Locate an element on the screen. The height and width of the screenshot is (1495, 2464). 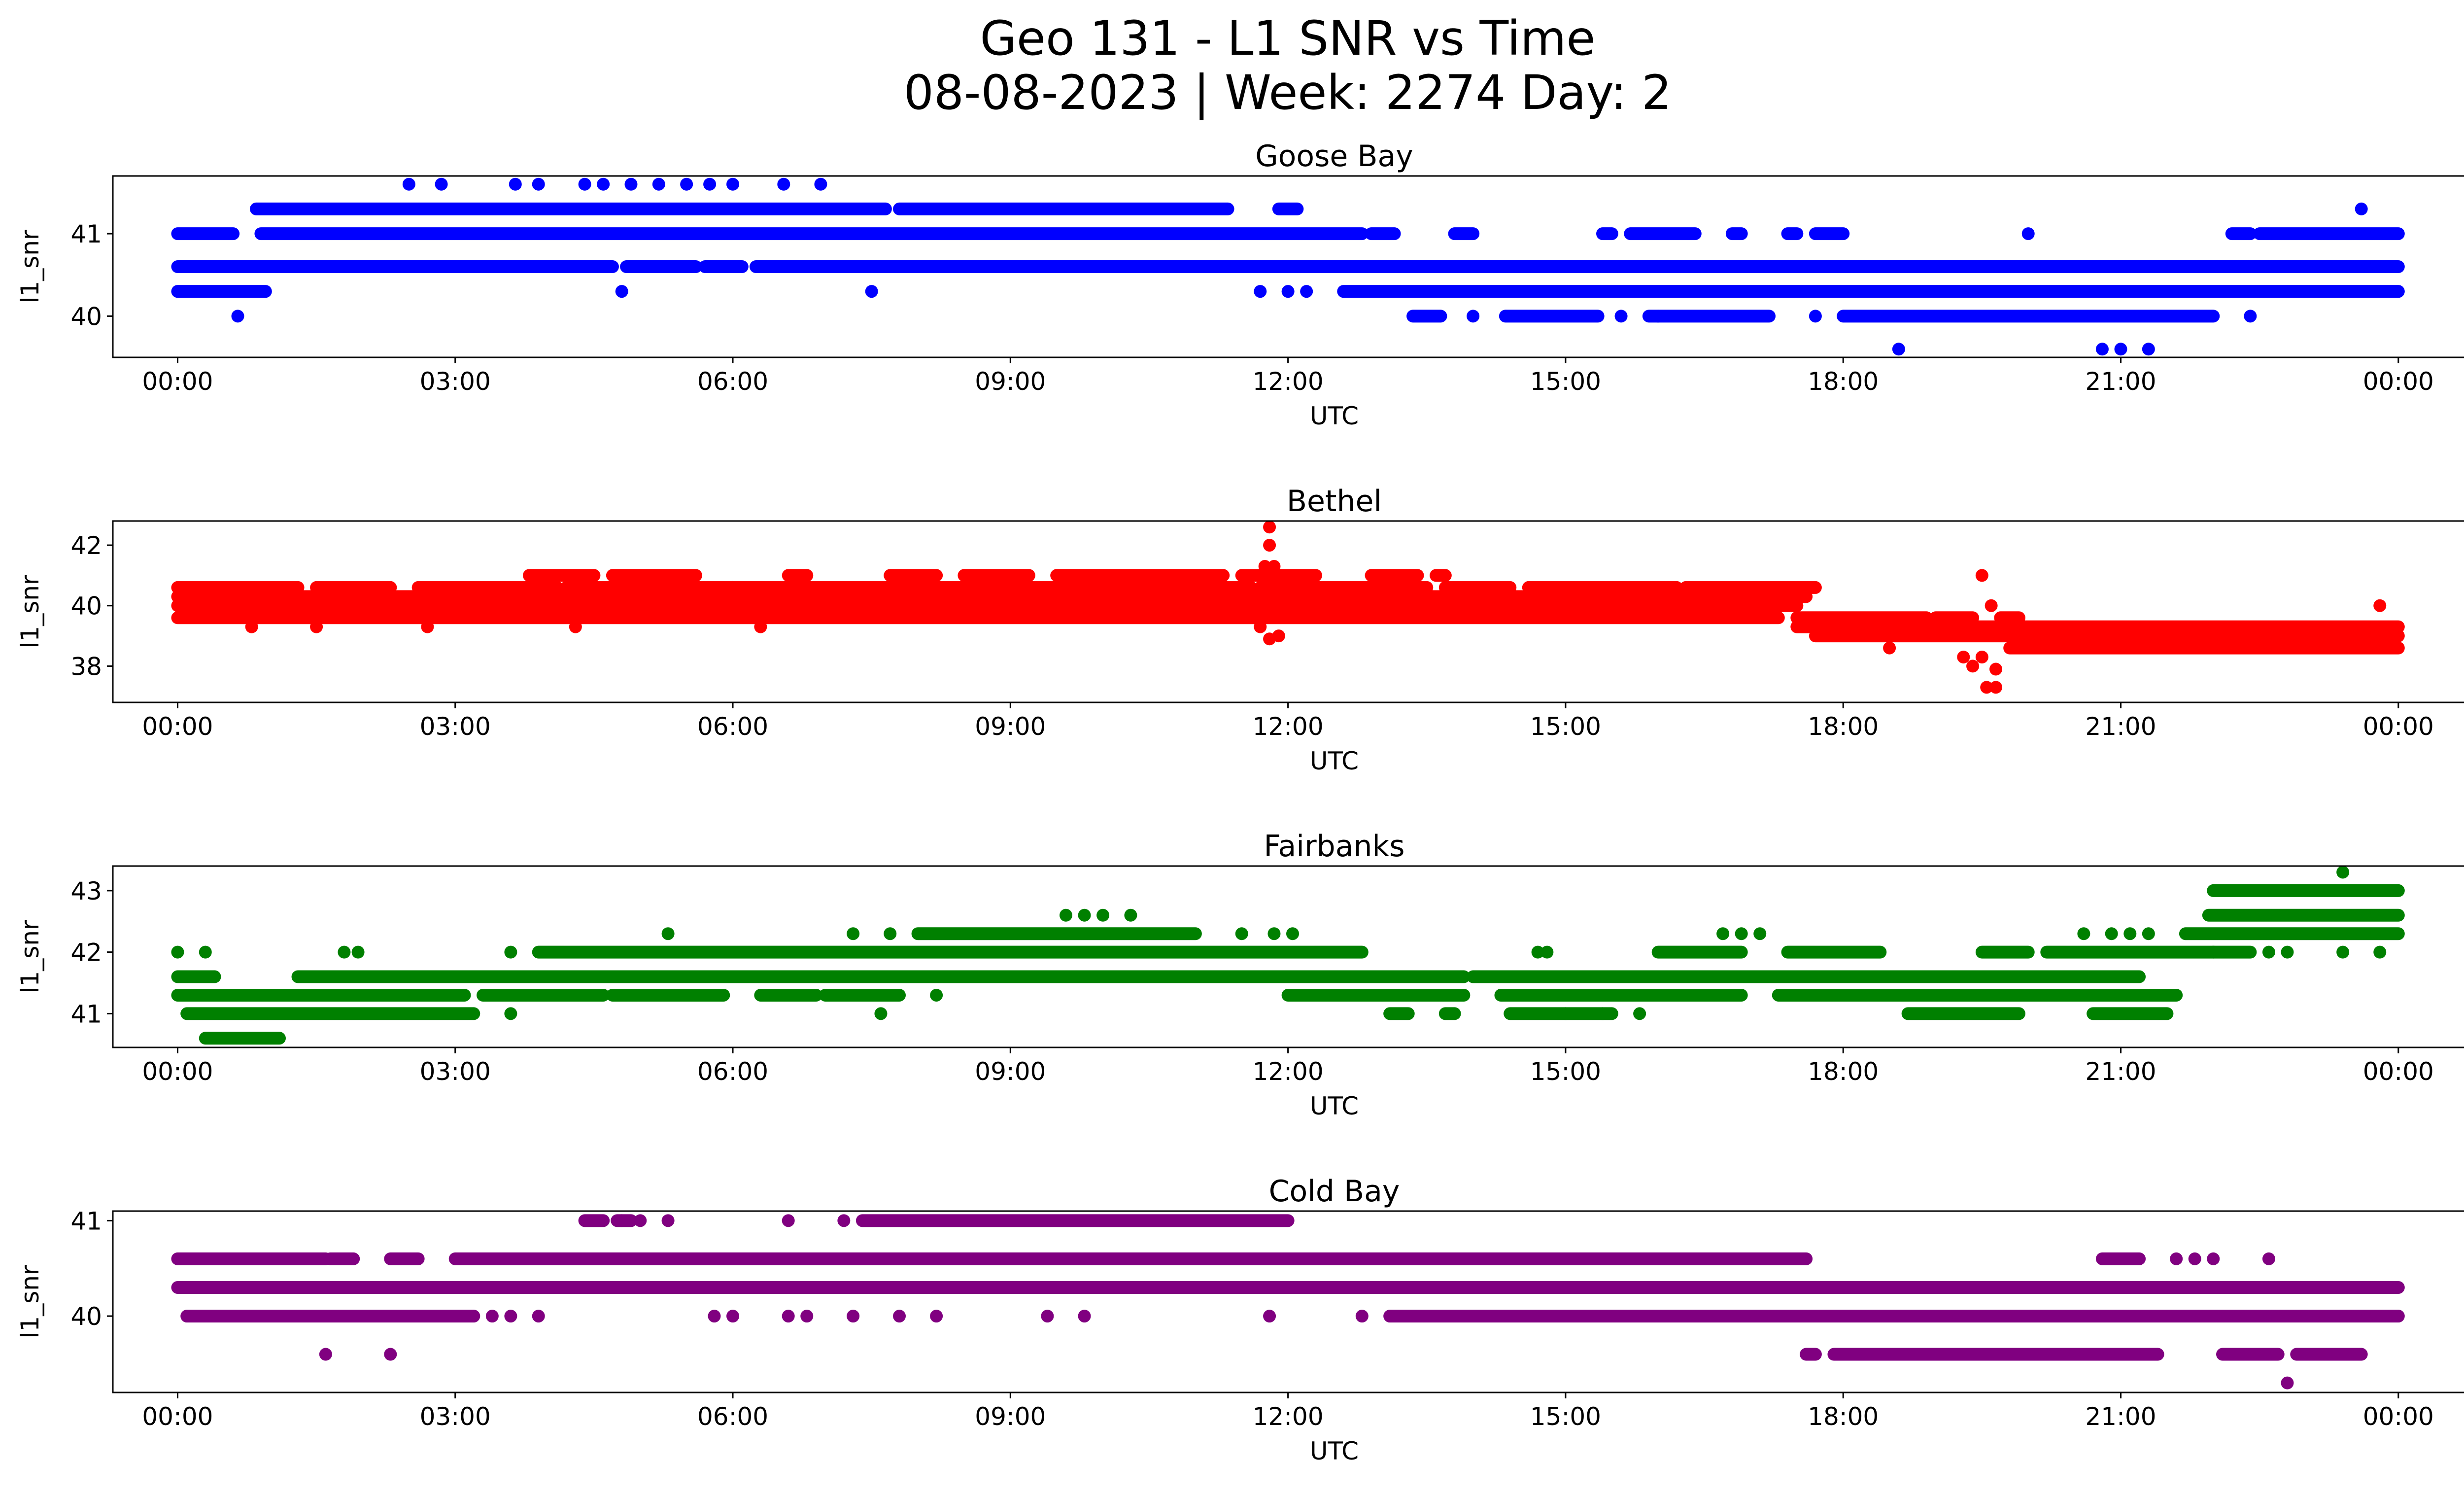
subplot-title: Cold Bay is located at coordinates (1334, 1191).